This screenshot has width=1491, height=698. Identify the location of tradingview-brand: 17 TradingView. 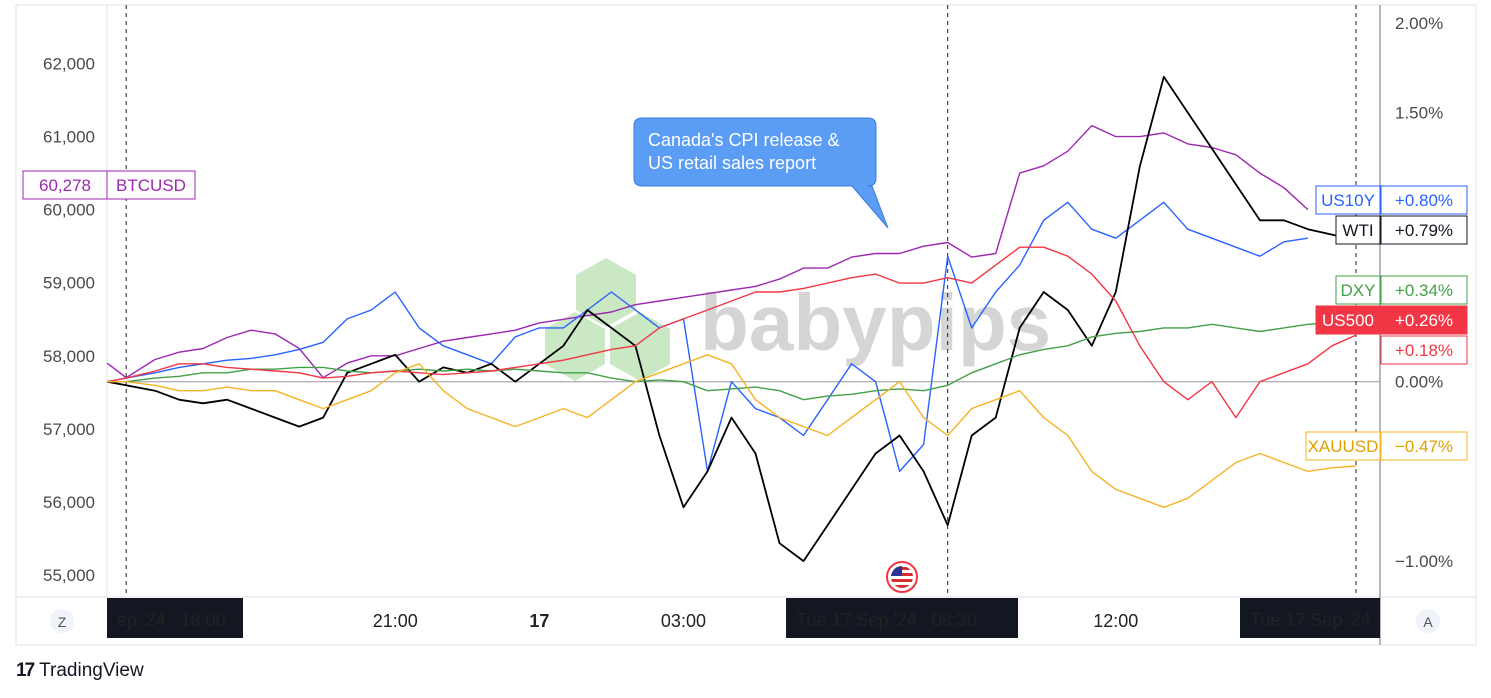
(80, 671).